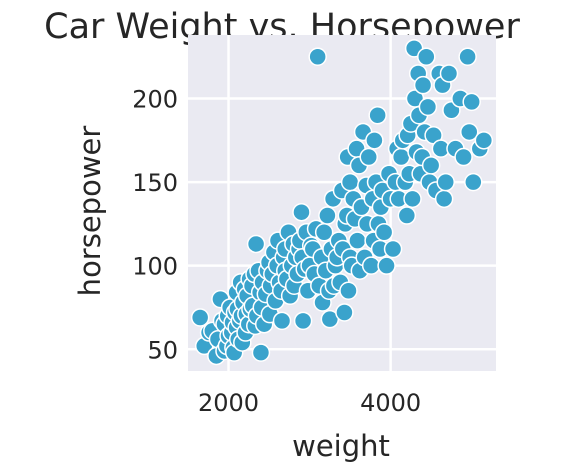 Image resolution: width=564 pixels, height=473 pixels. Describe the element at coordinates (341, 446) in the screenshot. I see `x-axis-label: weight` at that location.